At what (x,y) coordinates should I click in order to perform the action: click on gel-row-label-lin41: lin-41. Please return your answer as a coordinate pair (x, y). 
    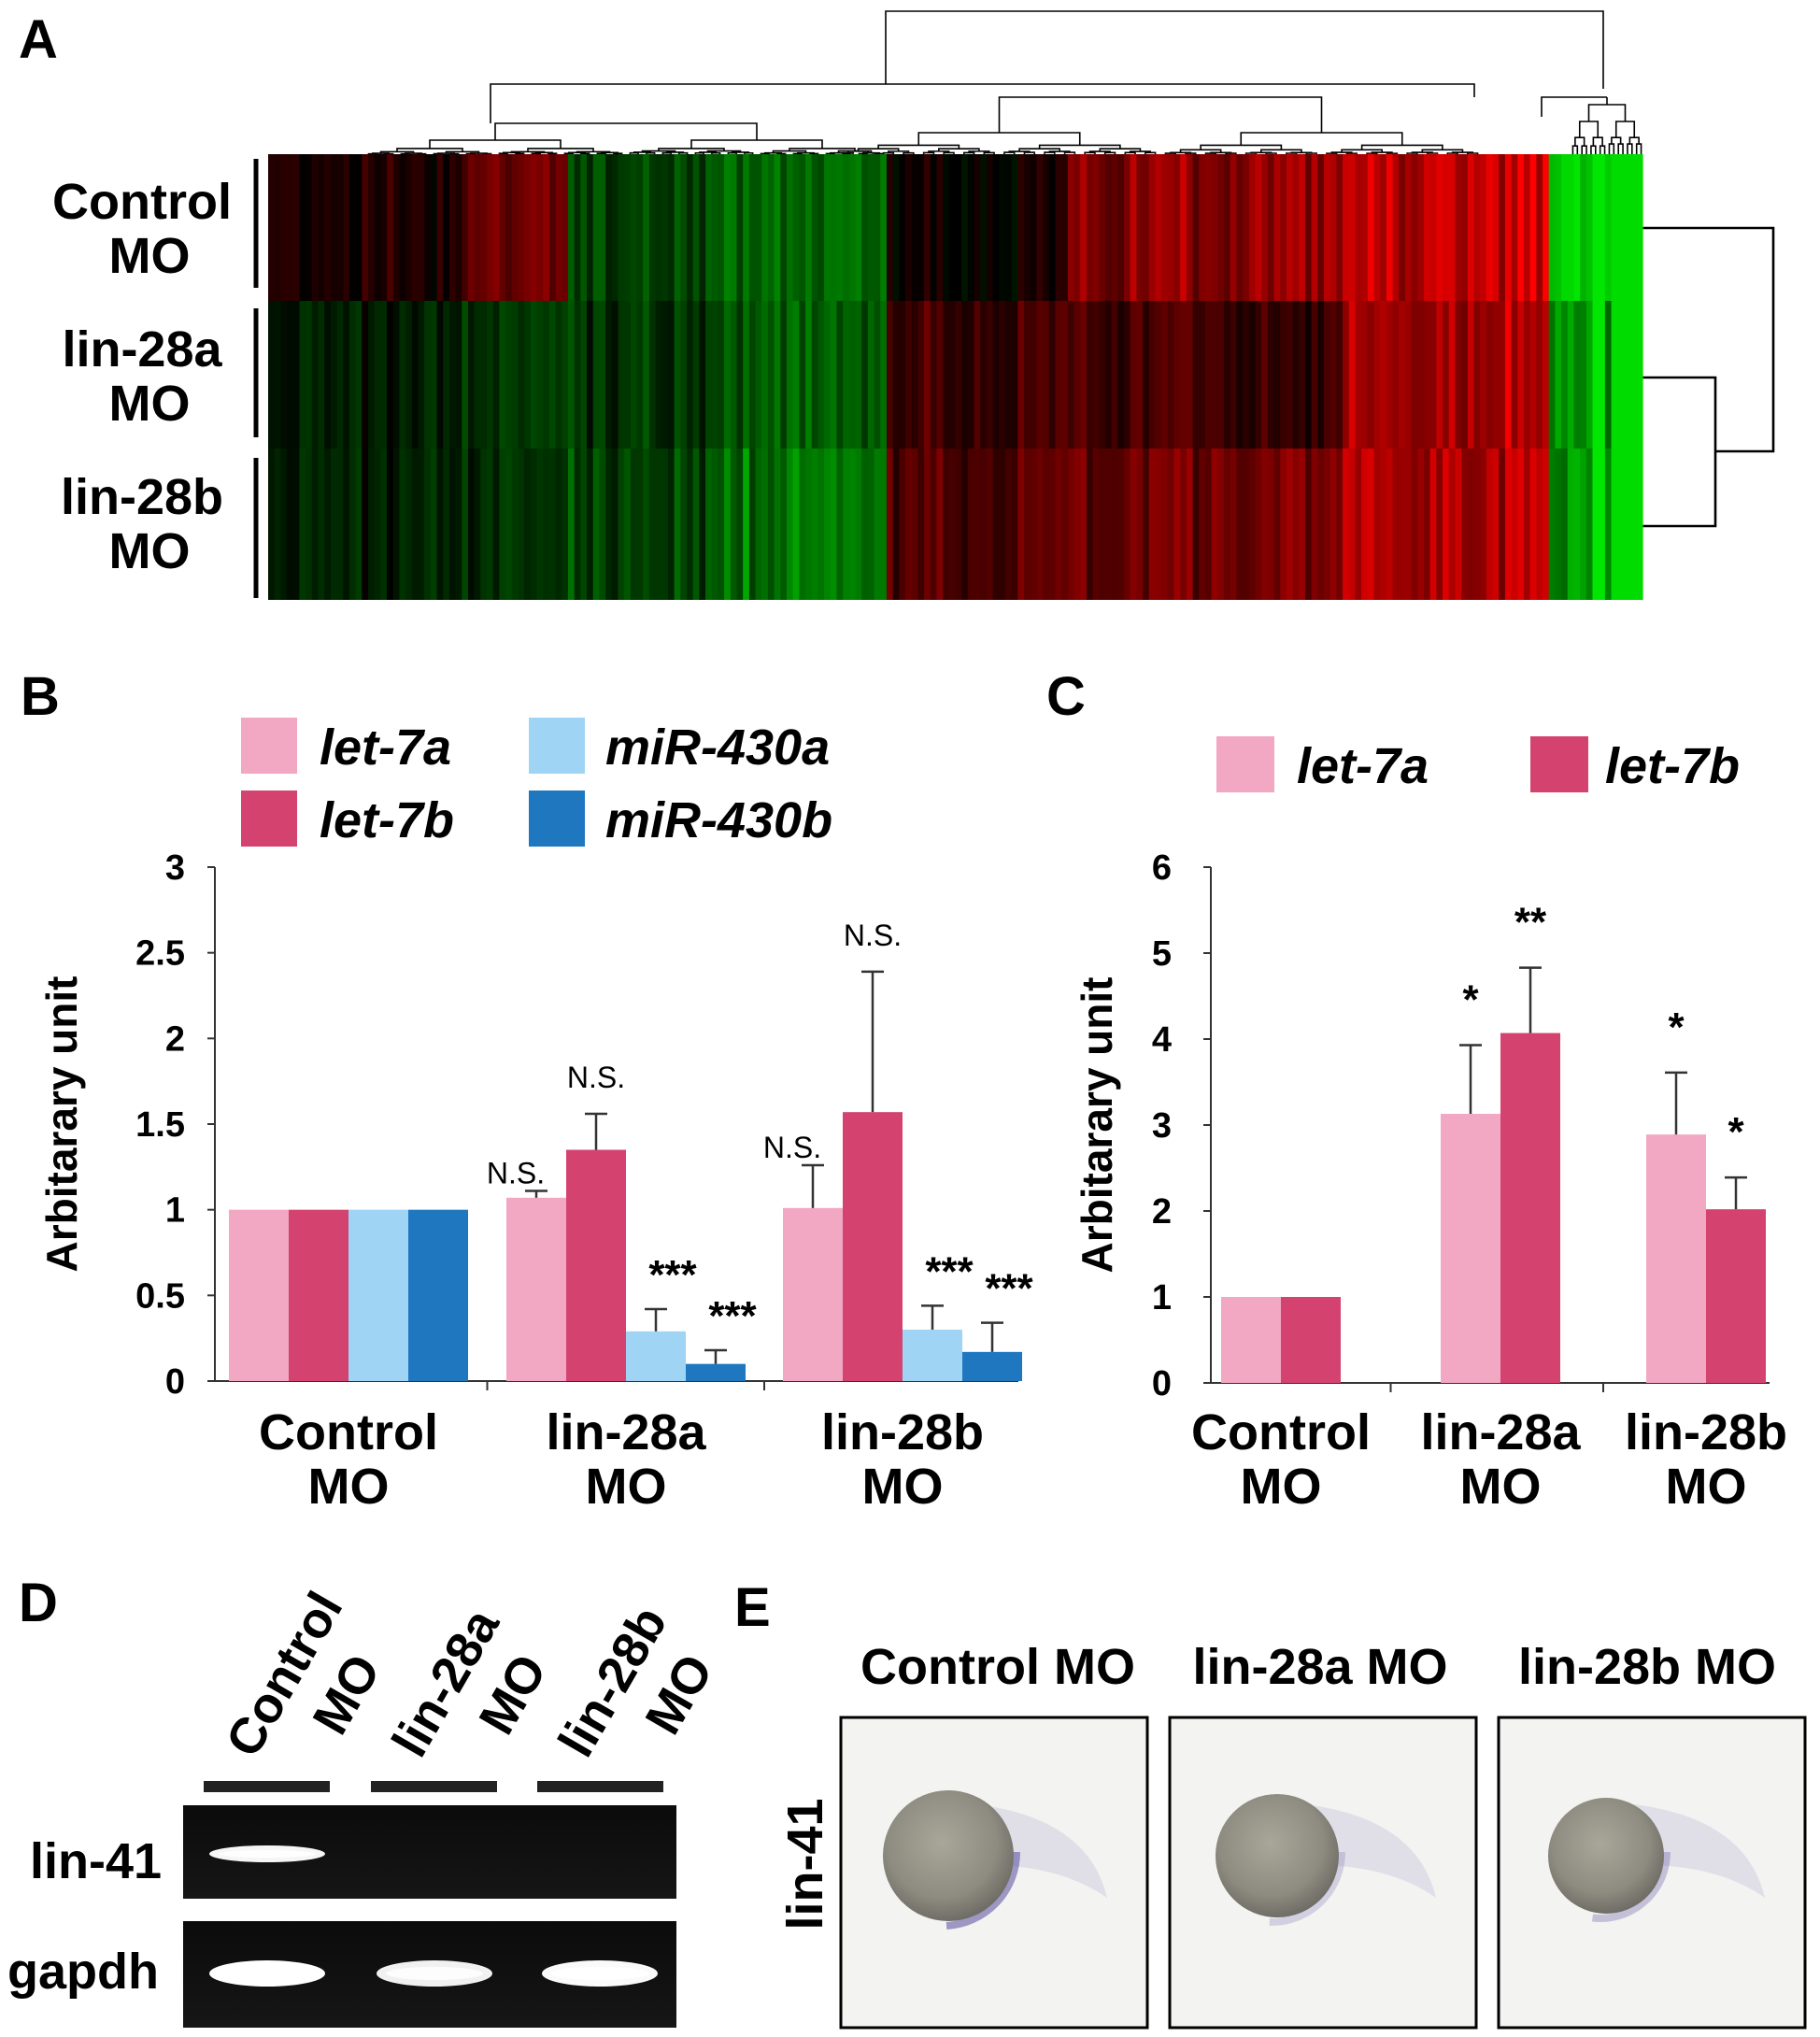
    Looking at the image, I should click on (96, 1861).